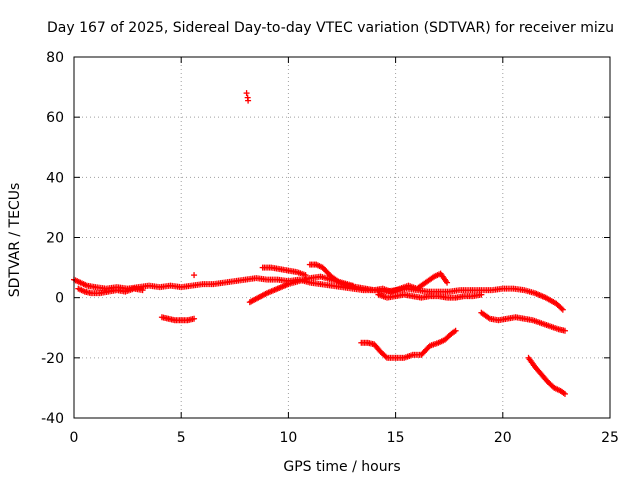  Describe the element at coordinates (178, 319) in the screenshot. I see `series-track-neg-small` at that location.